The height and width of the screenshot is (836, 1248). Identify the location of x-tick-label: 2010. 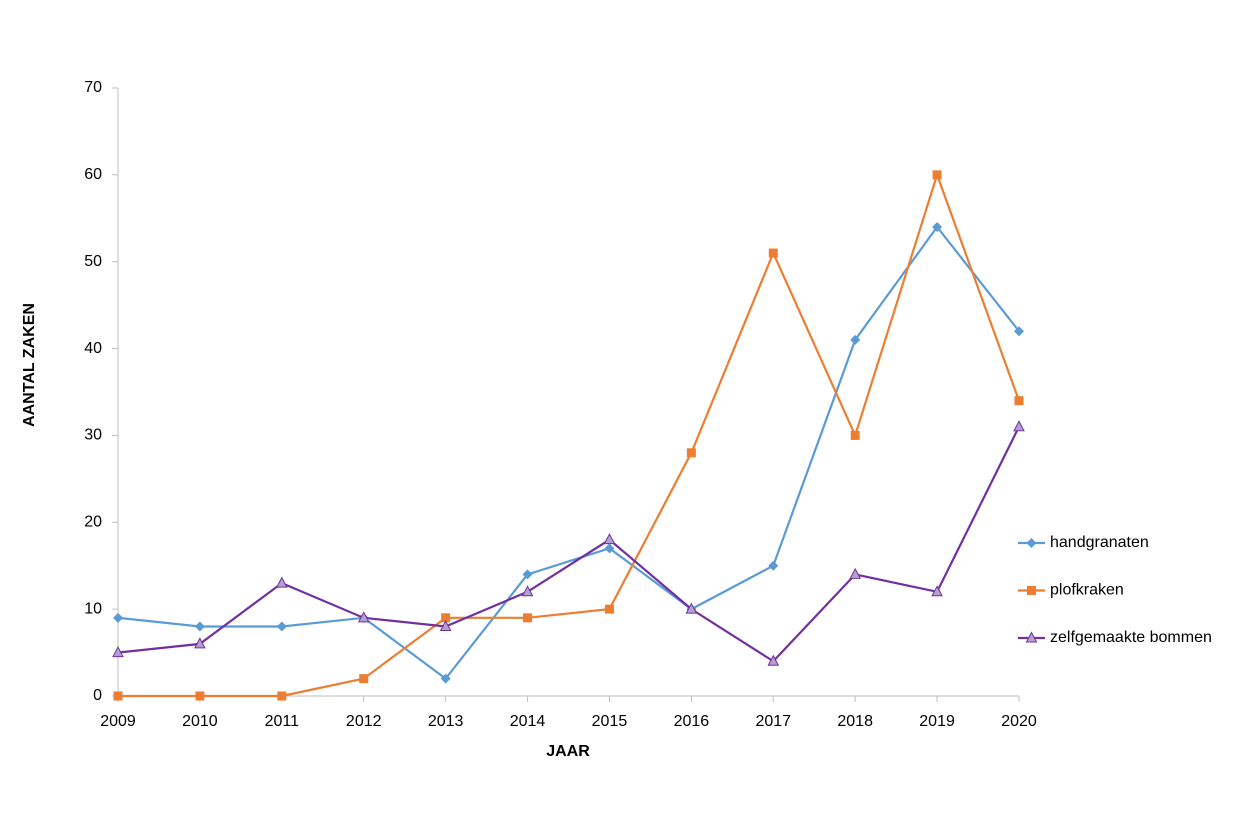
(200, 721).